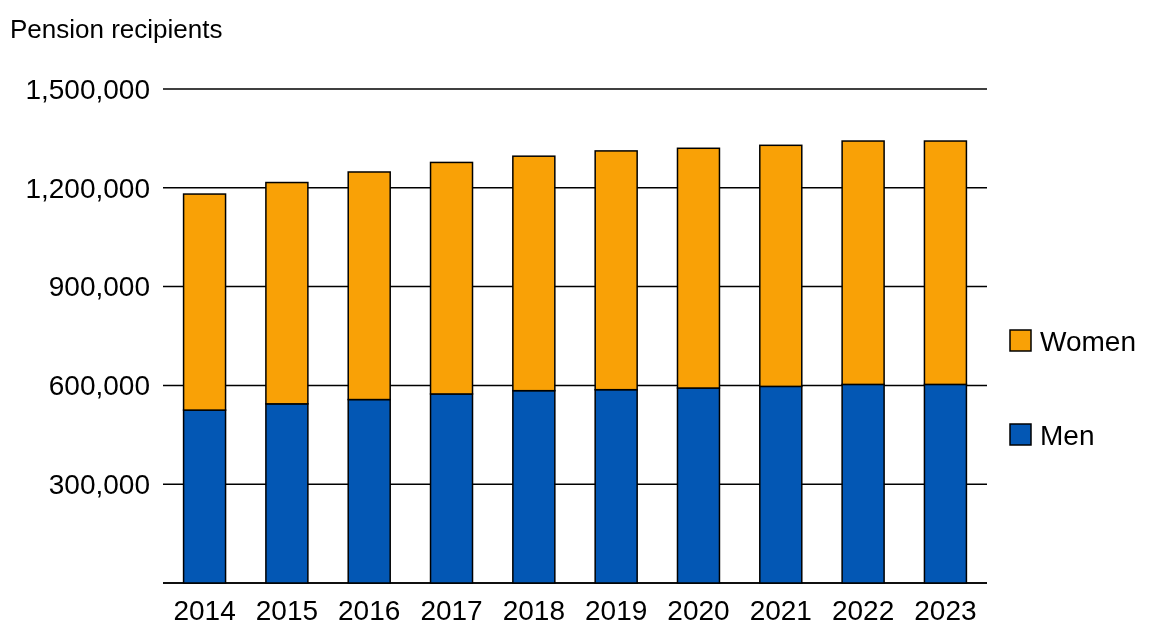 The width and height of the screenshot is (1152, 629). Describe the element at coordinates (369, 610) in the screenshot. I see `x-tick-label: 2016` at that location.